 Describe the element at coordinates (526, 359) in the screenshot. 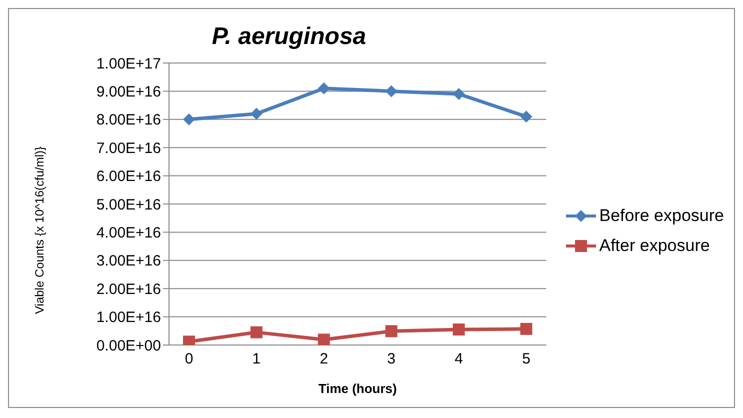

I see `x-tick-label: 5` at that location.